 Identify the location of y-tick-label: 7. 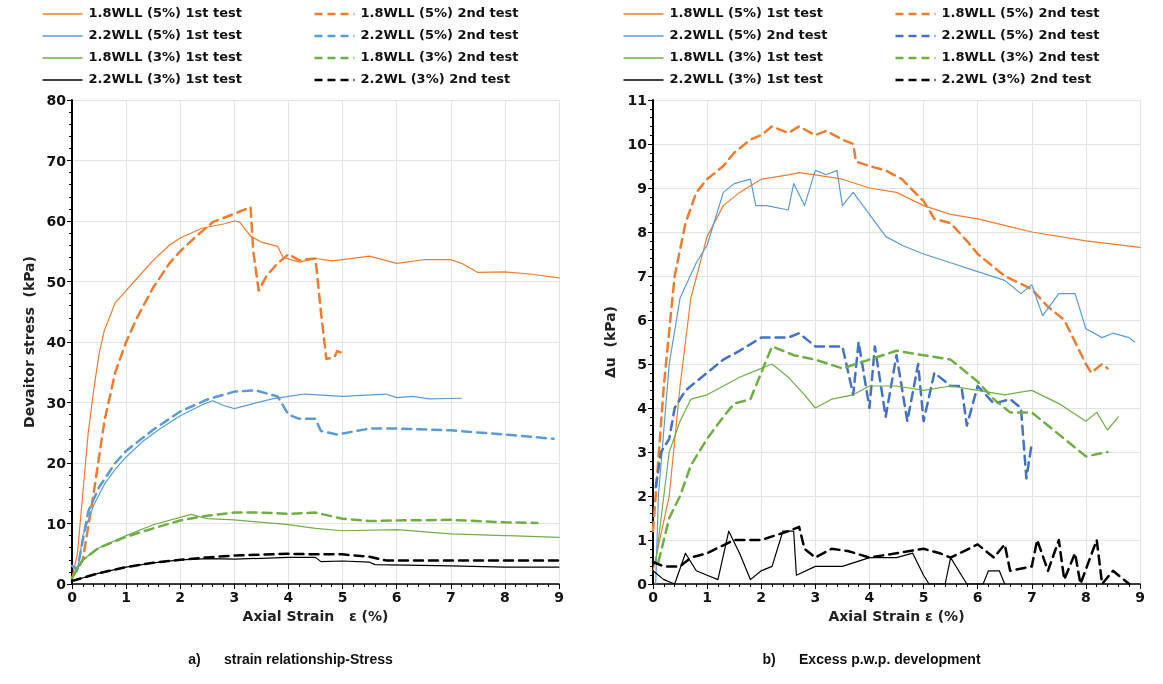
(642, 276).